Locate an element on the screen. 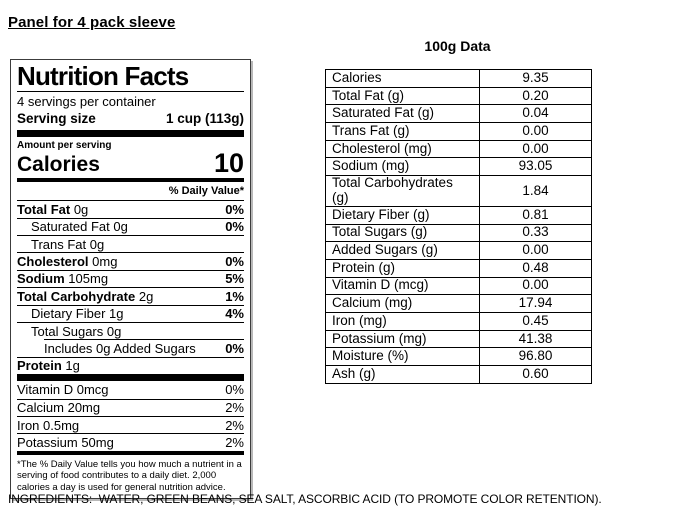 The height and width of the screenshot is (520, 675). calories-value: 10 is located at coordinates (228, 162).